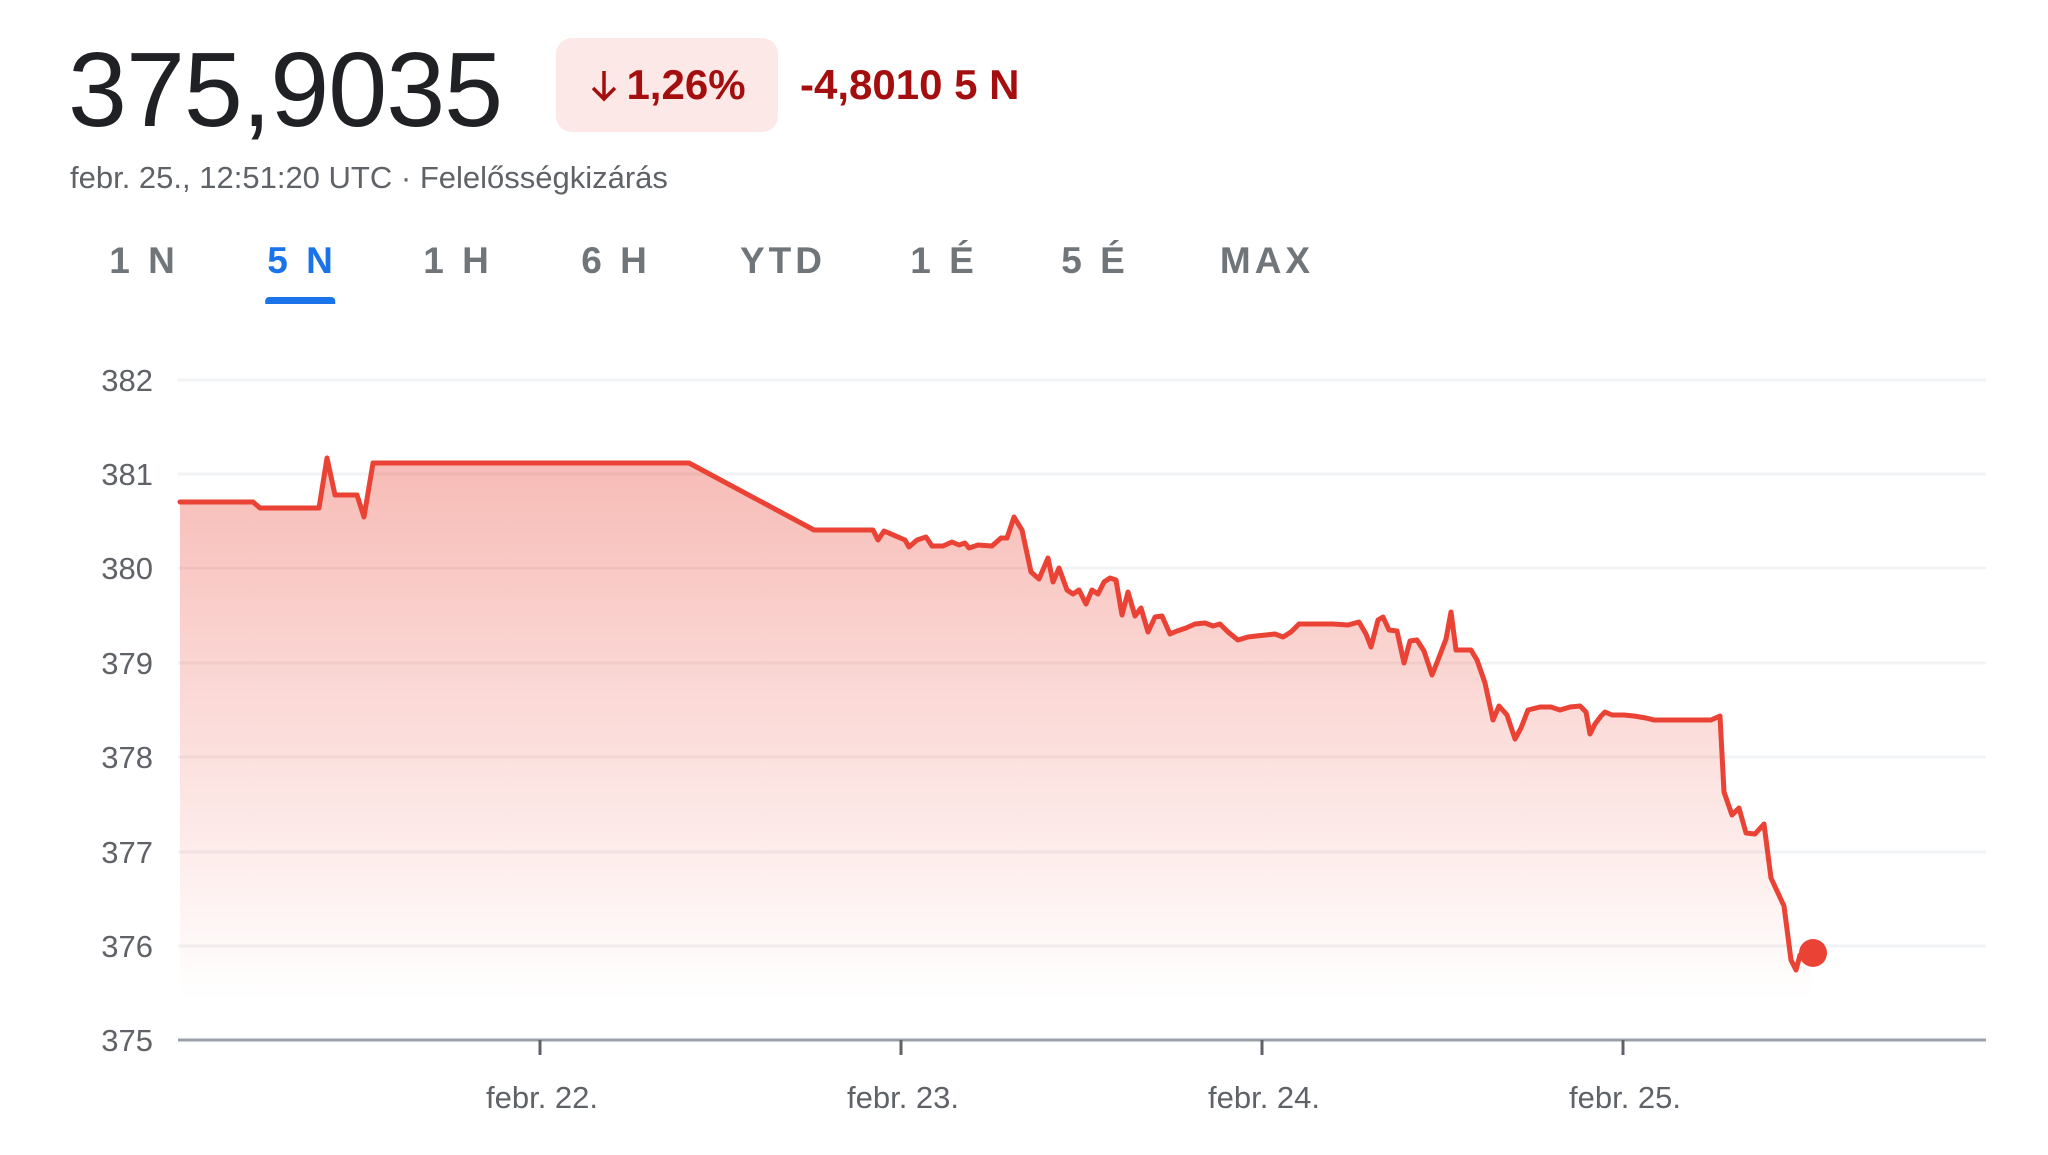  Describe the element at coordinates (1625, 1097) in the screenshot. I see `x-tick-label: febr. 25.` at that location.